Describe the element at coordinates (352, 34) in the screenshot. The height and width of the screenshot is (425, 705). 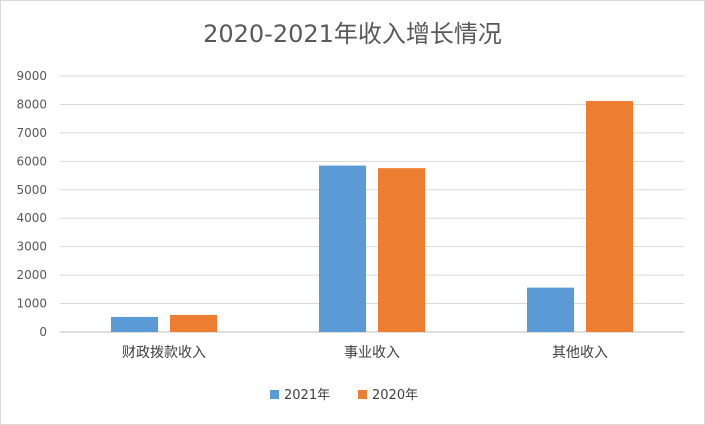
I see `chart-title: 2020-2021年收入增长情况` at that location.